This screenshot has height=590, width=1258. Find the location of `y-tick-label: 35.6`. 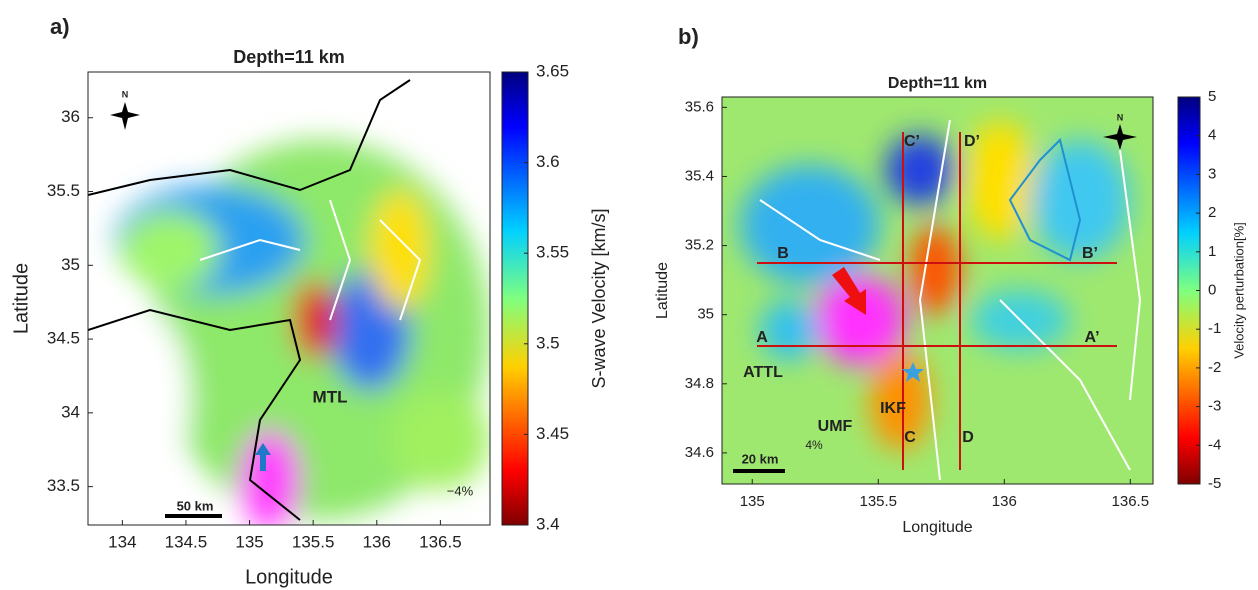

y-tick-label: 35.6 is located at coordinates (699, 106).